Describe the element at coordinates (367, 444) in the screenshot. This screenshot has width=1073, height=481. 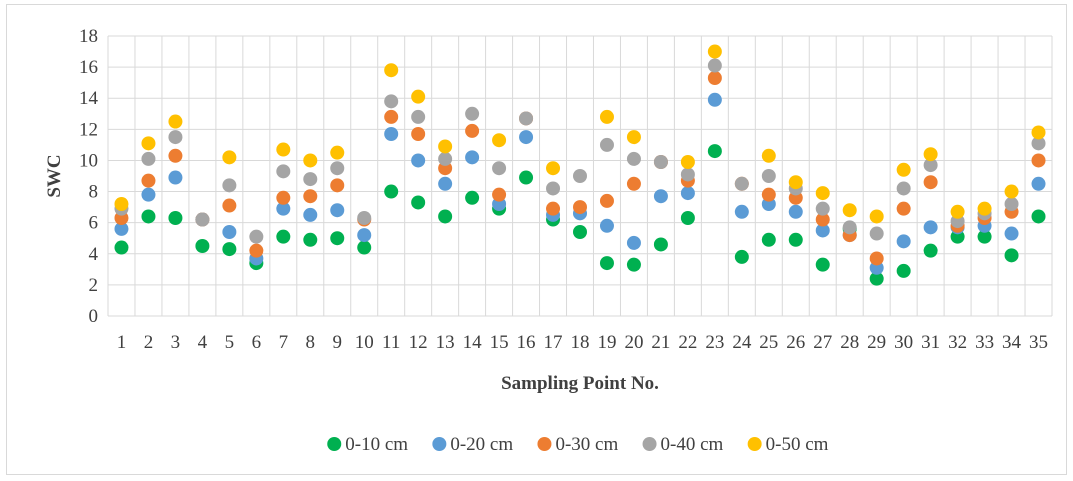
I see `legend-item: 0-10 cm` at that location.